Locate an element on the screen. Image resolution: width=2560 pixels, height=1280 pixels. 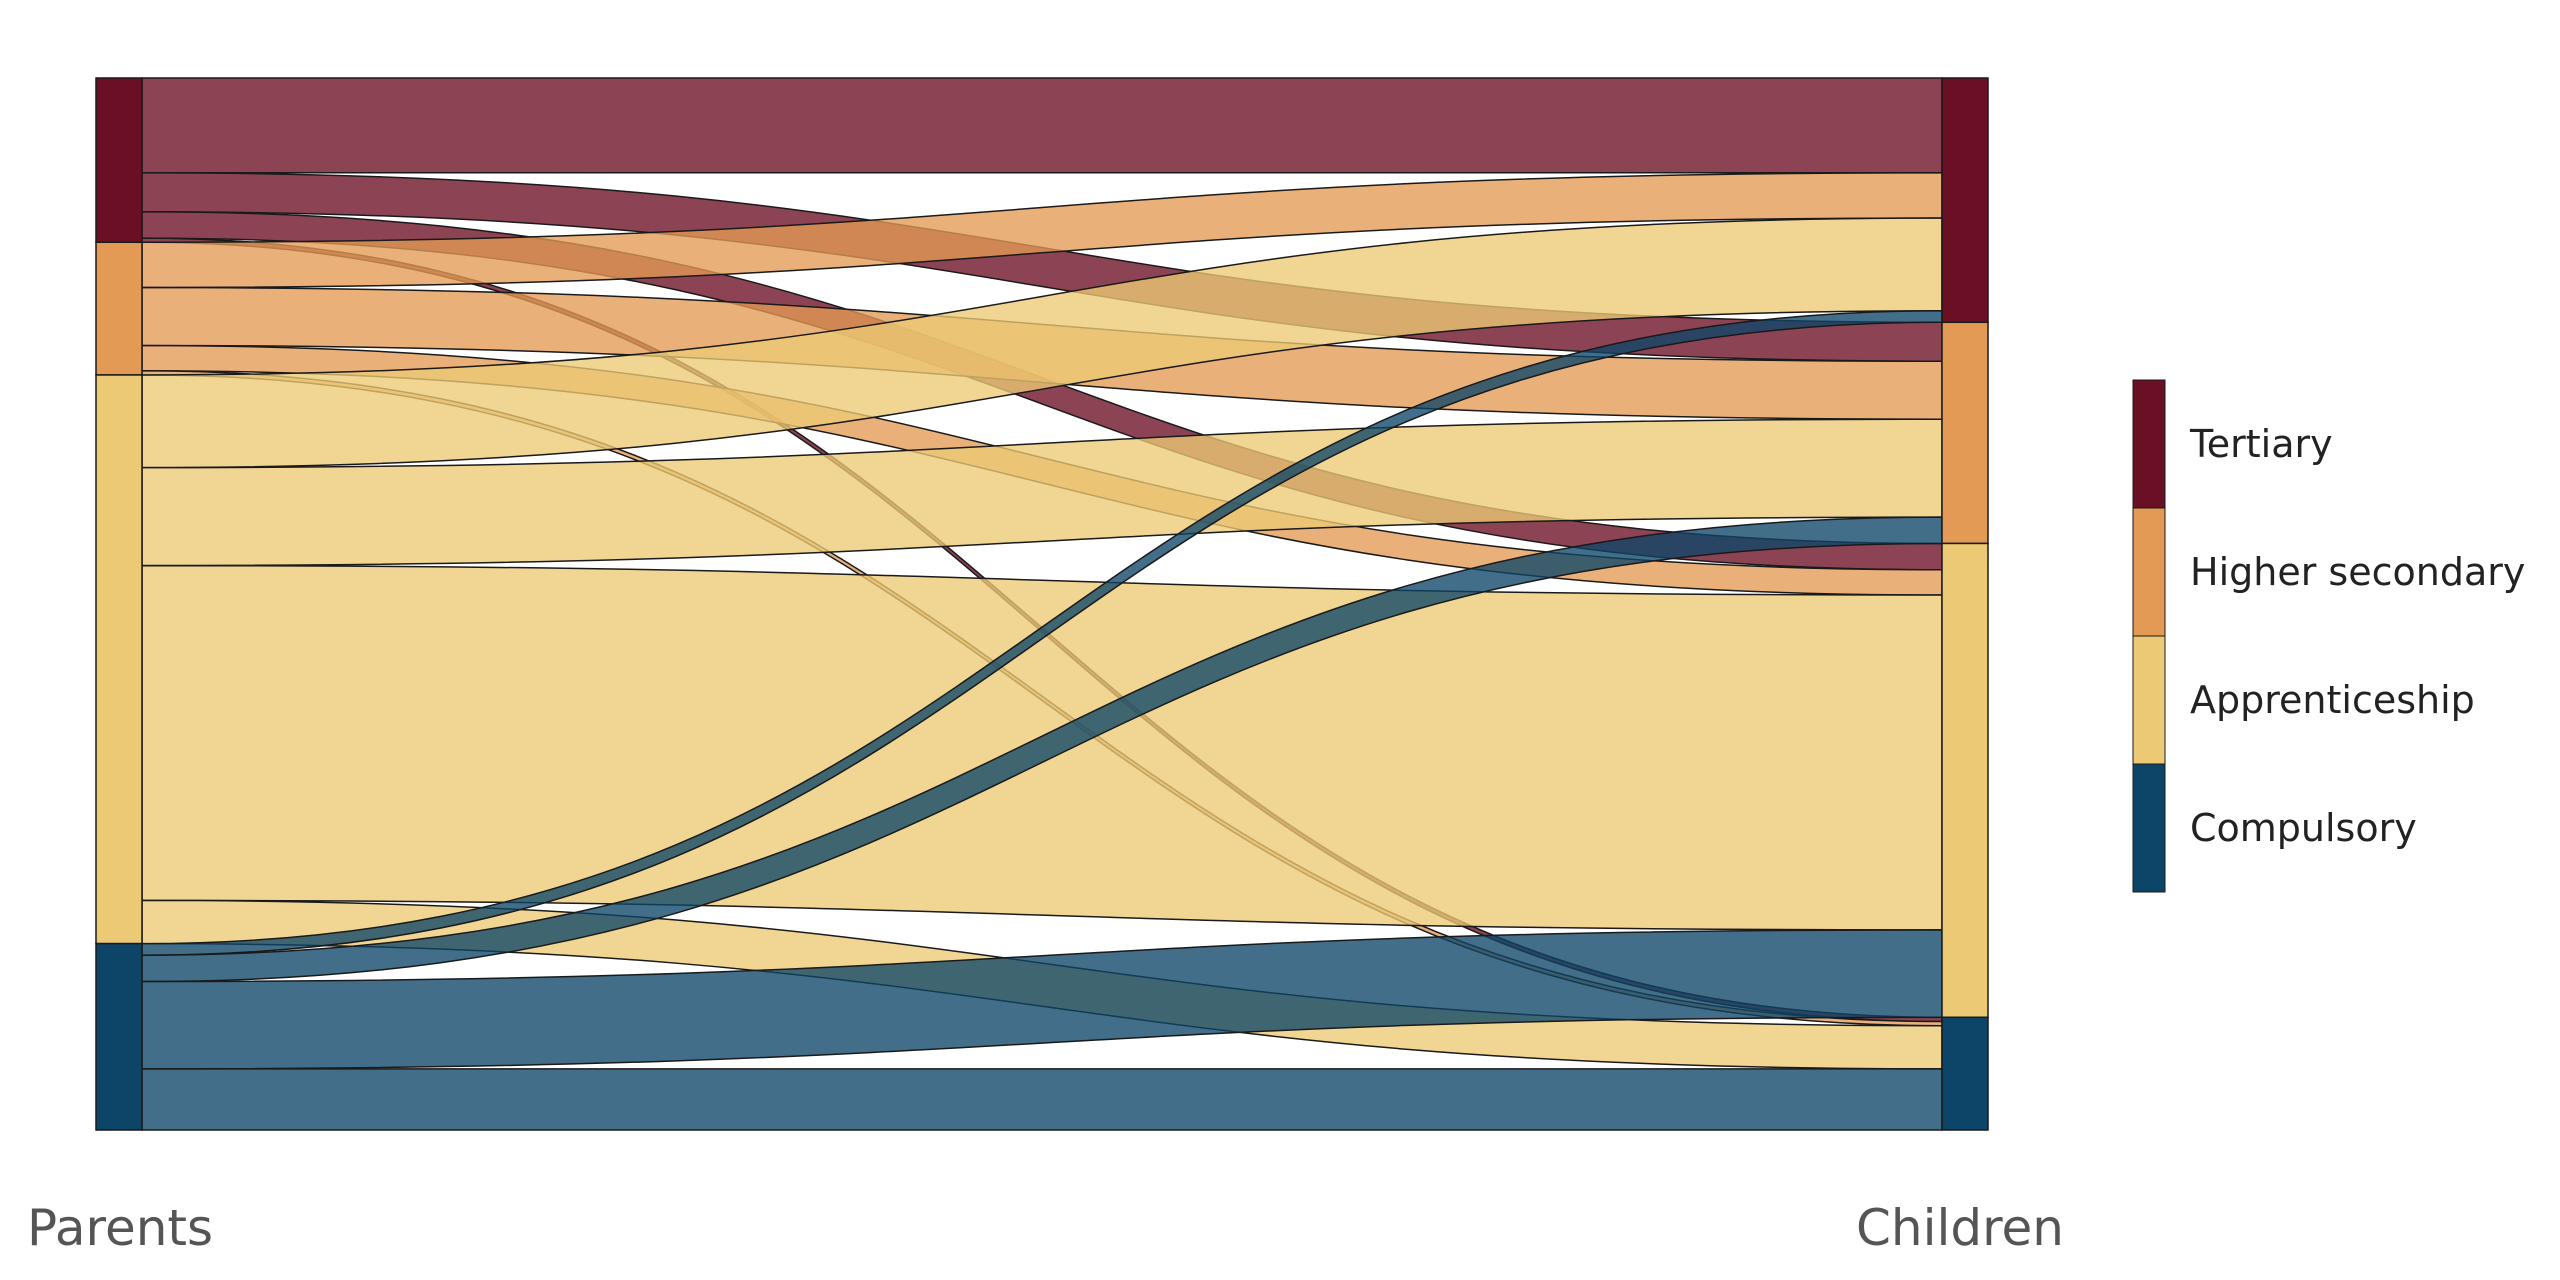
left-node-higher-secondary is located at coordinates (119, 308).